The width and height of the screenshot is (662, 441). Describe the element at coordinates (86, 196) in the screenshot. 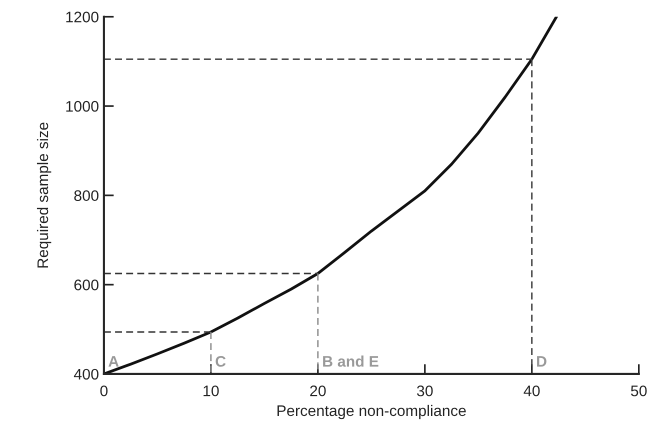

I see `y-tick-label: 800` at that location.